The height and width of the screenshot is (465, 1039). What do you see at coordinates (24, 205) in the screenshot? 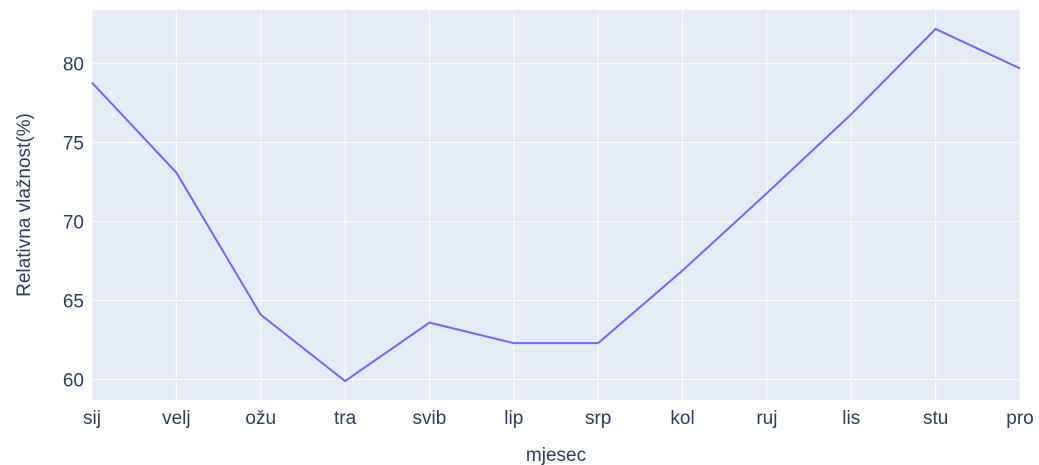
I see `y-axis-title: Relativna vlažnost(%)` at bounding box center [24, 205].